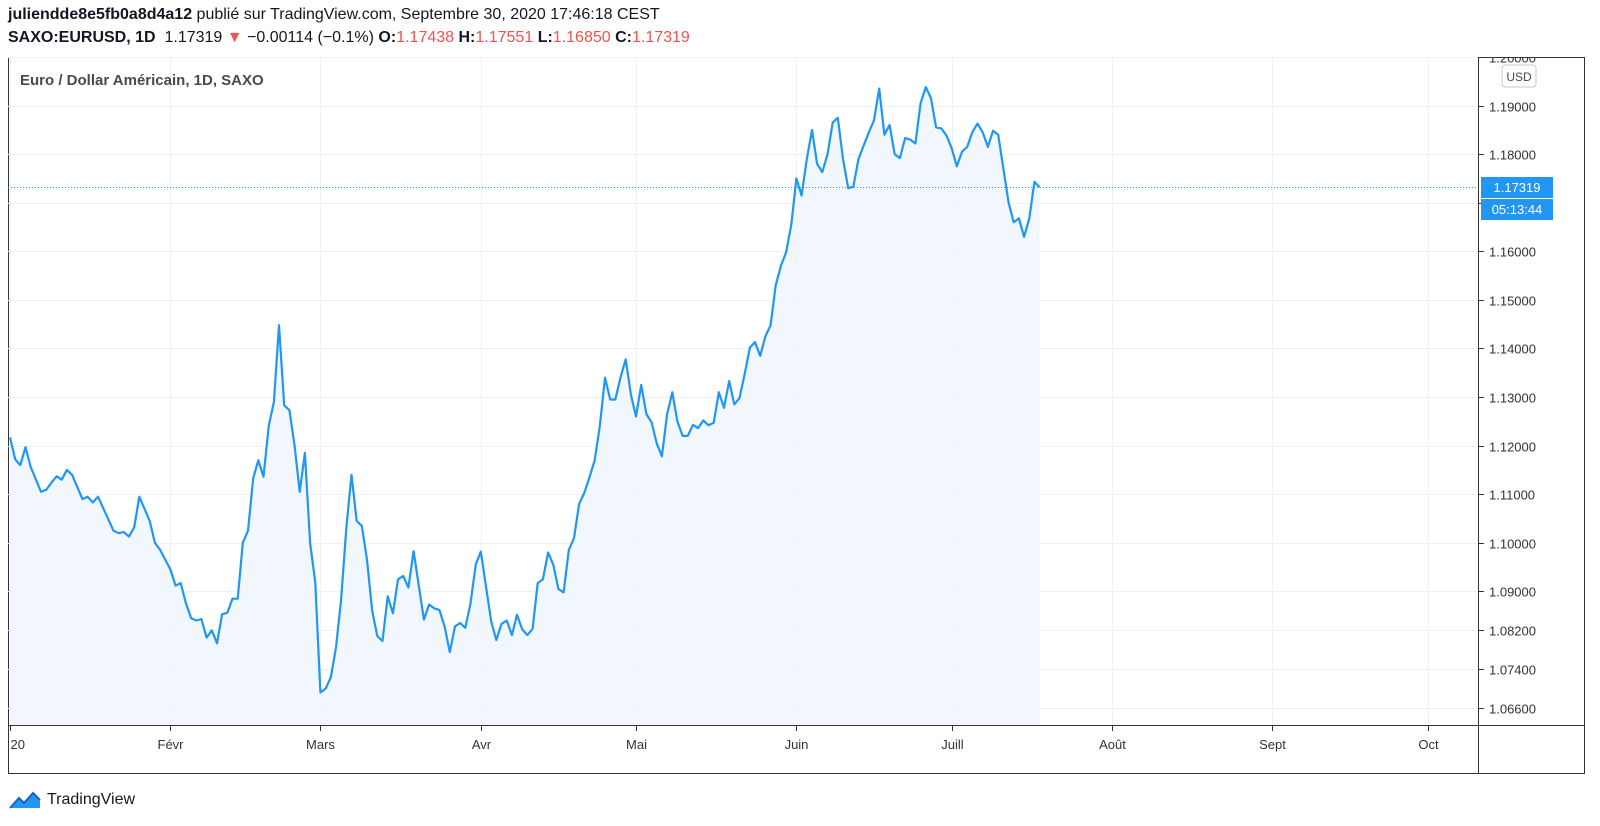 The height and width of the screenshot is (826, 1600). I want to click on y-tick-label: 1.19000, so click(1512, 107).